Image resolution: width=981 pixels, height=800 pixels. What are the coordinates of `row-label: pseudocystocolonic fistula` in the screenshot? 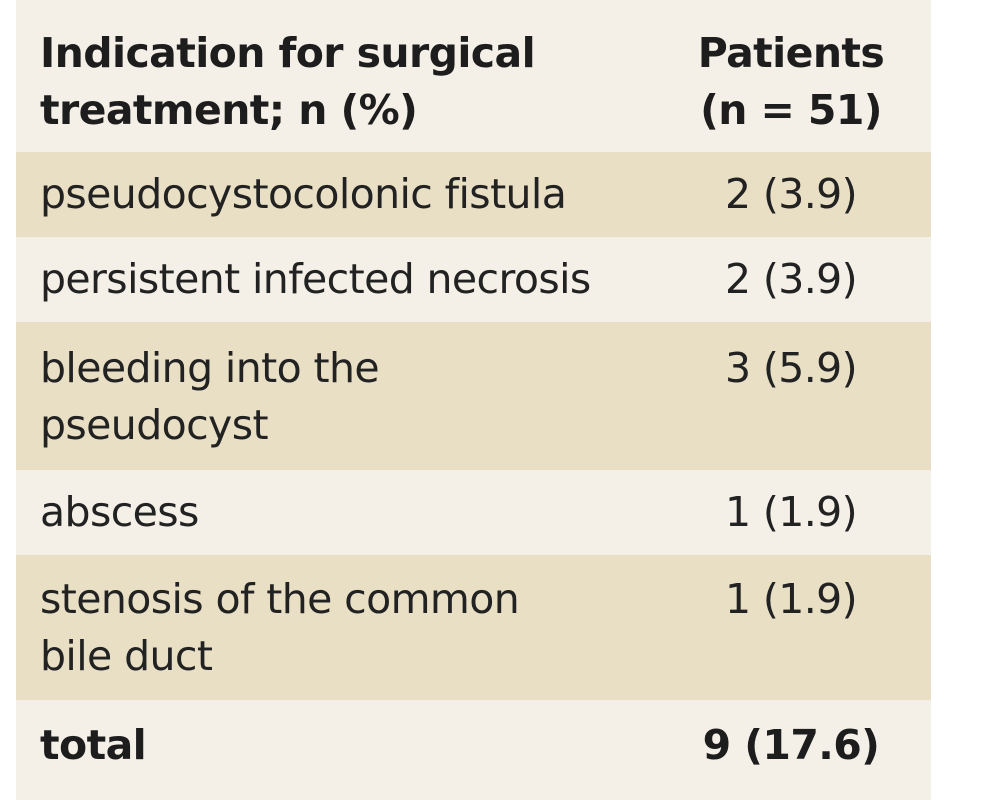 It's located at (303, 194).